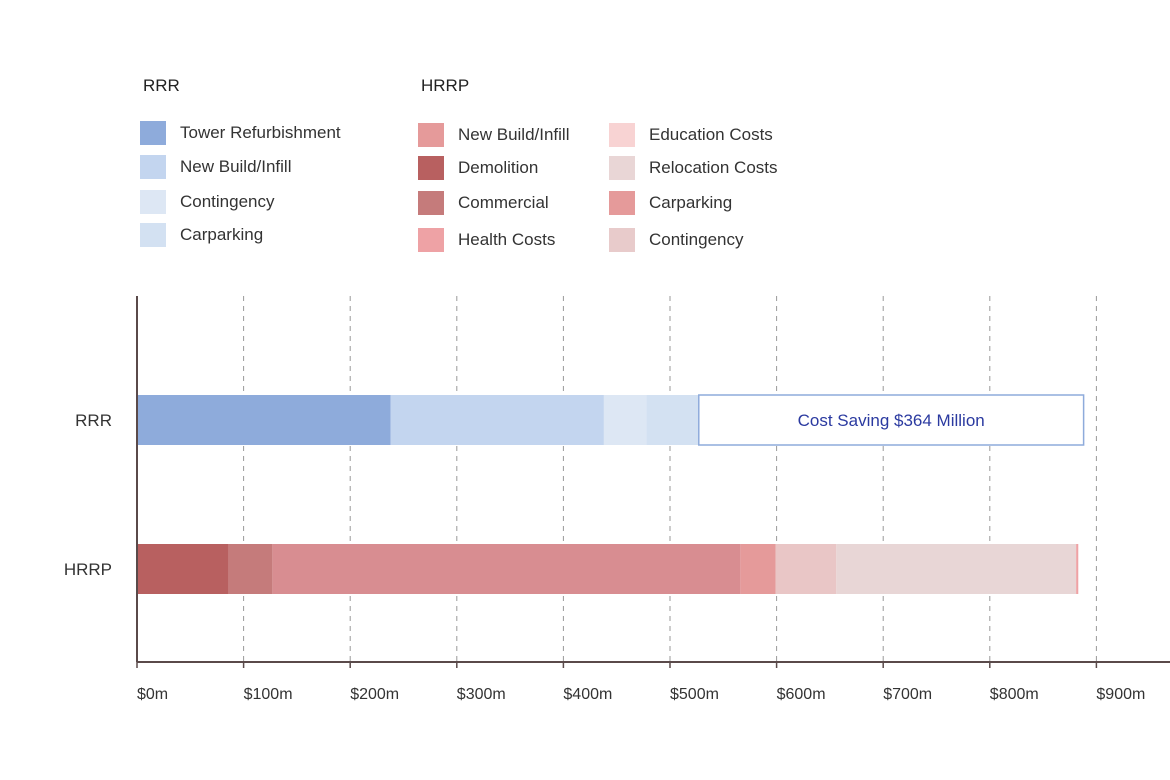 This screenshot has height=780, width=1170. I want to click on legend-item-rrr-new-build: New Build/Infill, so click(216, 167).